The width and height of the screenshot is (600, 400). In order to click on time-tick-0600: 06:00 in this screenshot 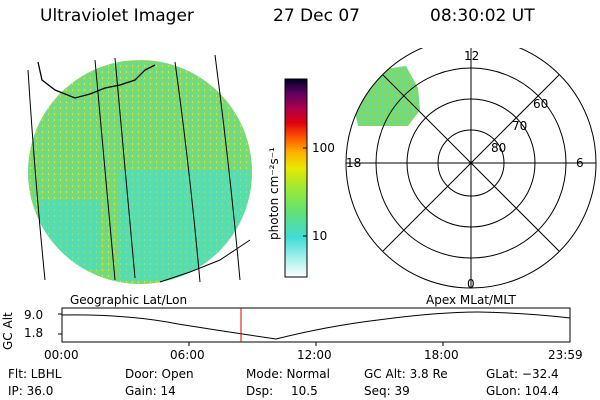, I will do `click(187, 355)`.